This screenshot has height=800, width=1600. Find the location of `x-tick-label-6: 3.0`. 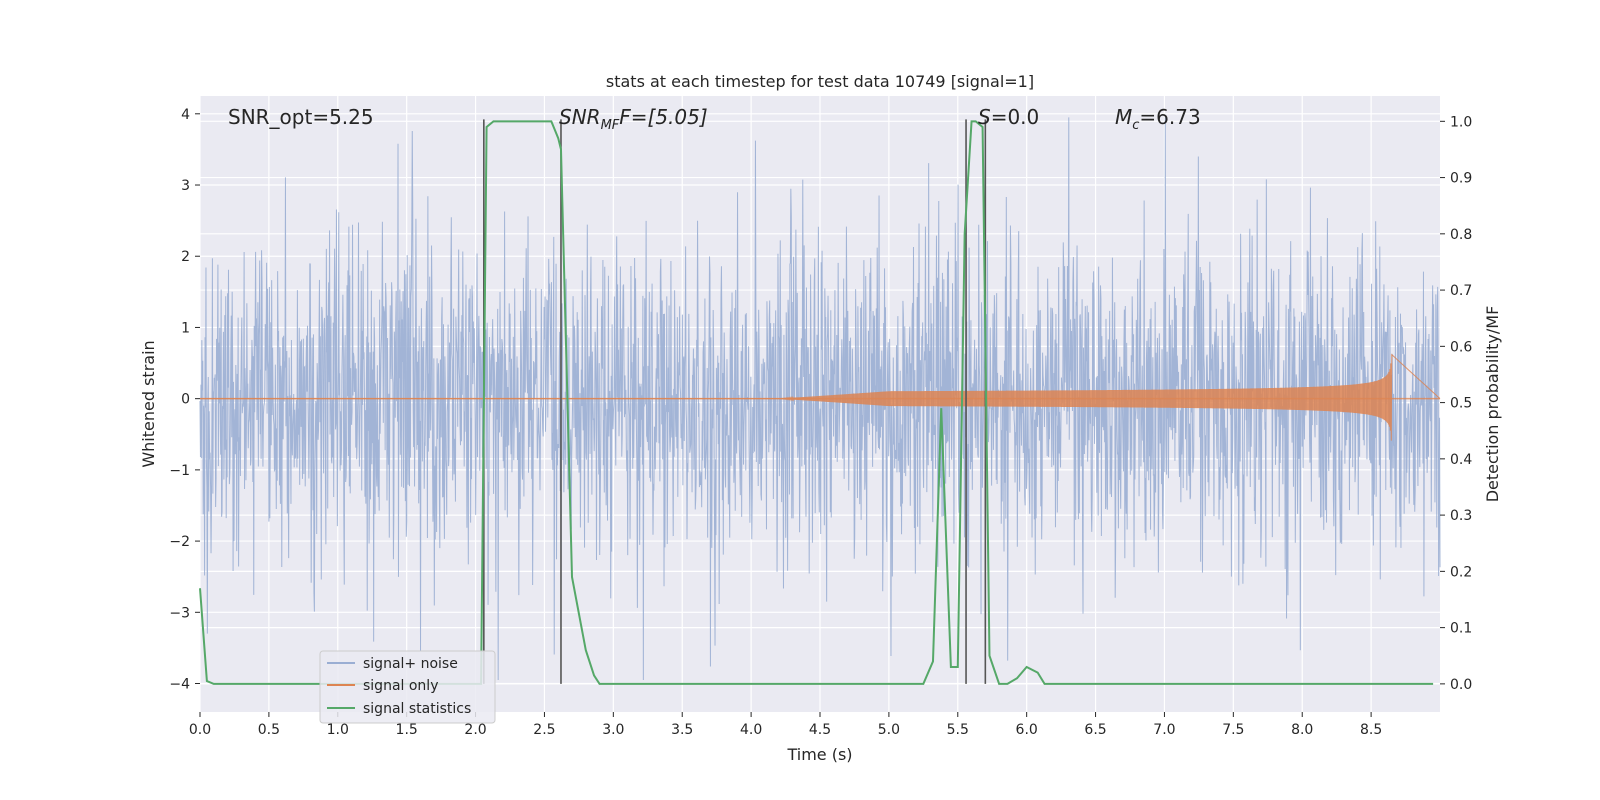

x-tick-label-6: 3.0 is located at coordinates (613, 730).